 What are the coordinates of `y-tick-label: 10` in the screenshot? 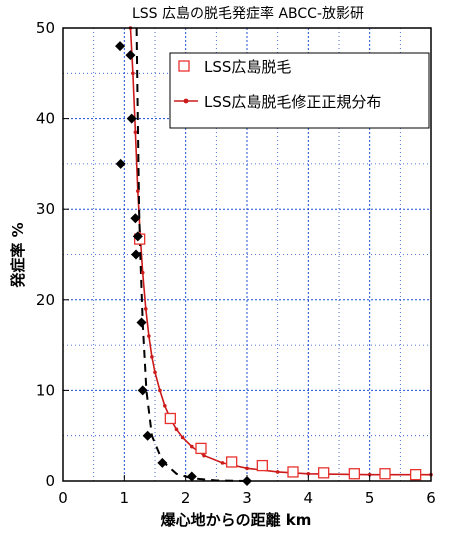 It's located at (45, 390).